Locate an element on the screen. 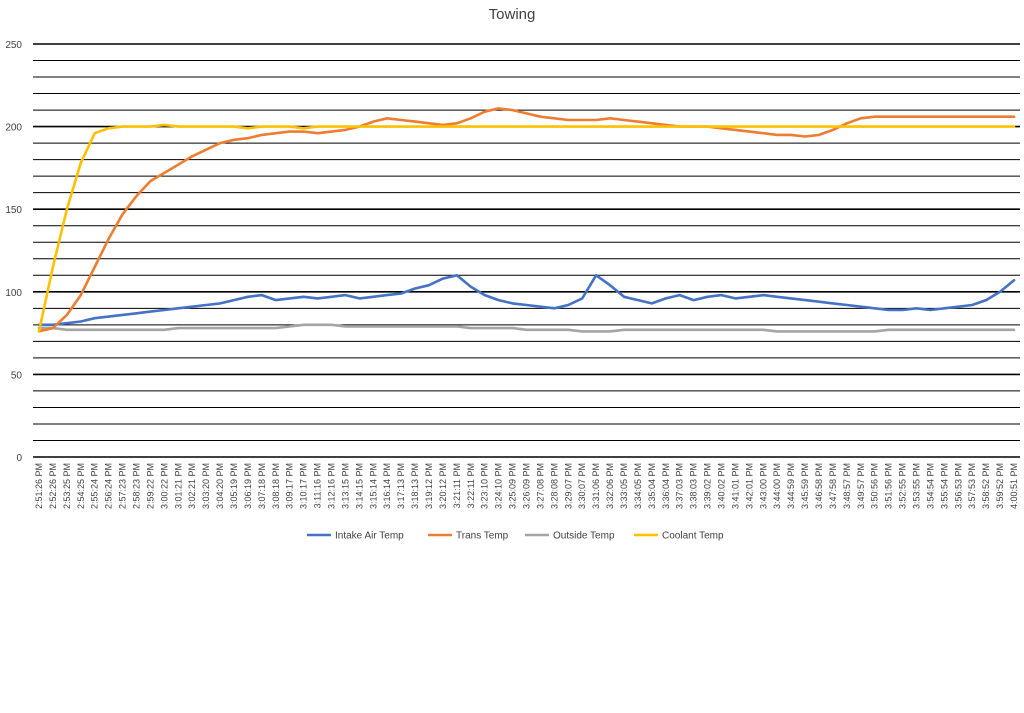 The image size is (1024, 713). x-tick-label: 3:41:01 PM is located at coordinates (735, 486).